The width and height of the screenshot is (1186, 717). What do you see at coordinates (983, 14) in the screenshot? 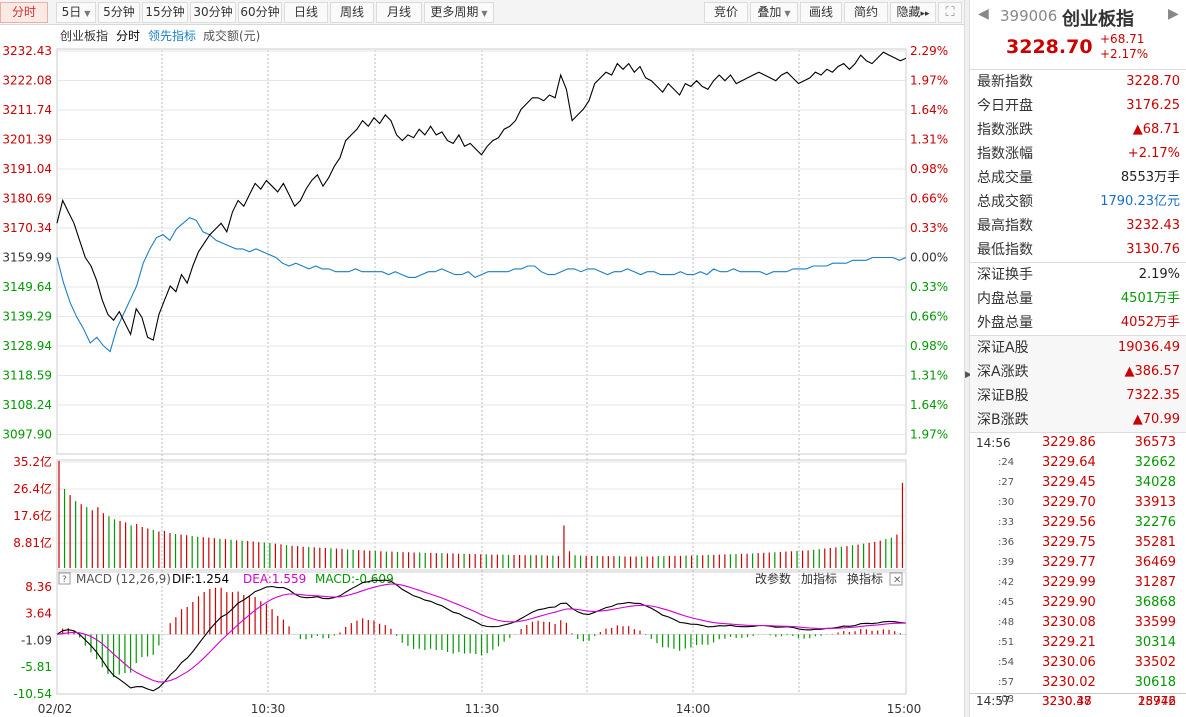
I see `prev-stock-icon: ◀` at bounding box center [983, 14].